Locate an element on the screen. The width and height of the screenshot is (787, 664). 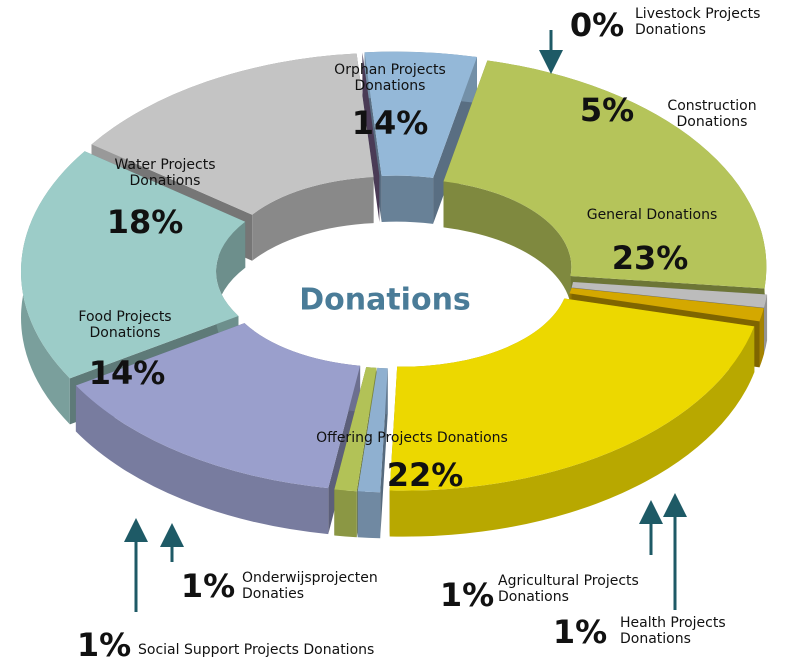
value-label: 5% is located at coordinates (607, 110).